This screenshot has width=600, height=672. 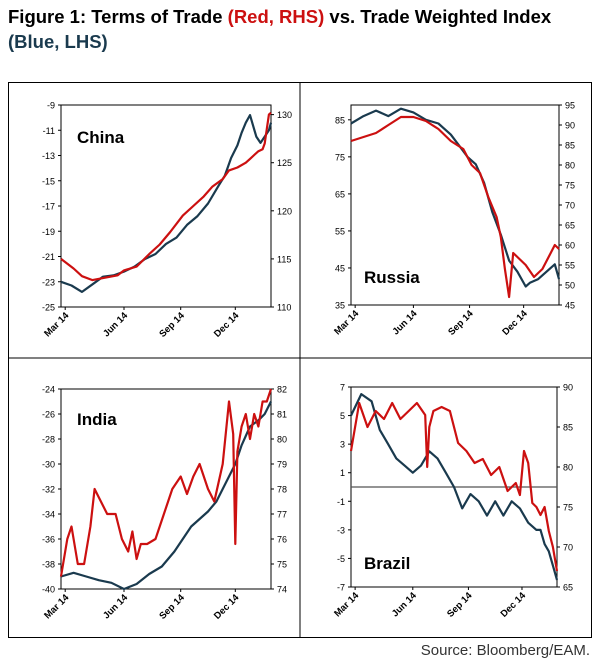 I want to click on right-axis-tick-label: 77, so click(x=282, y=515).